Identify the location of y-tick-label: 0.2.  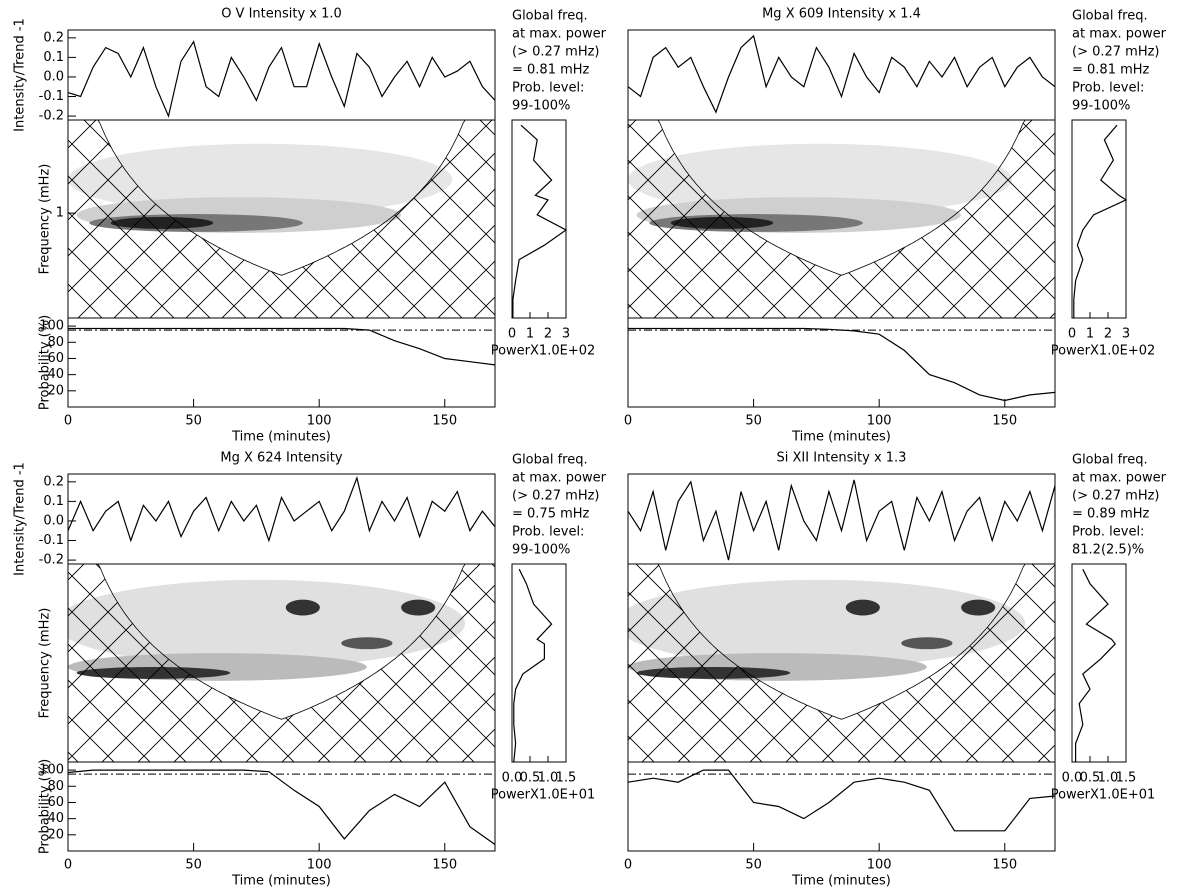
(53, 37).